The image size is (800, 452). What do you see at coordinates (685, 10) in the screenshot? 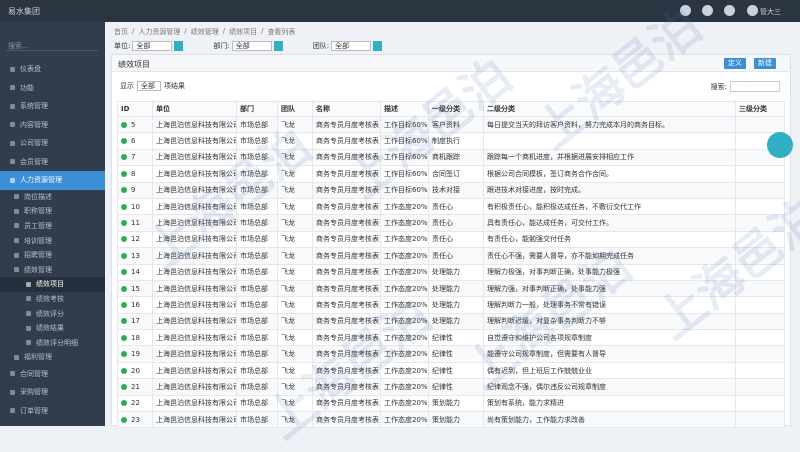
I see `notify-icon` at bounding box center [685, 10].